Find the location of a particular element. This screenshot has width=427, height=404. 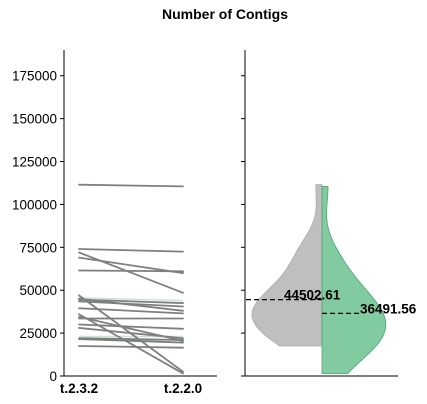

y-tick-label: 150000 is located at coordinates (34, 119).